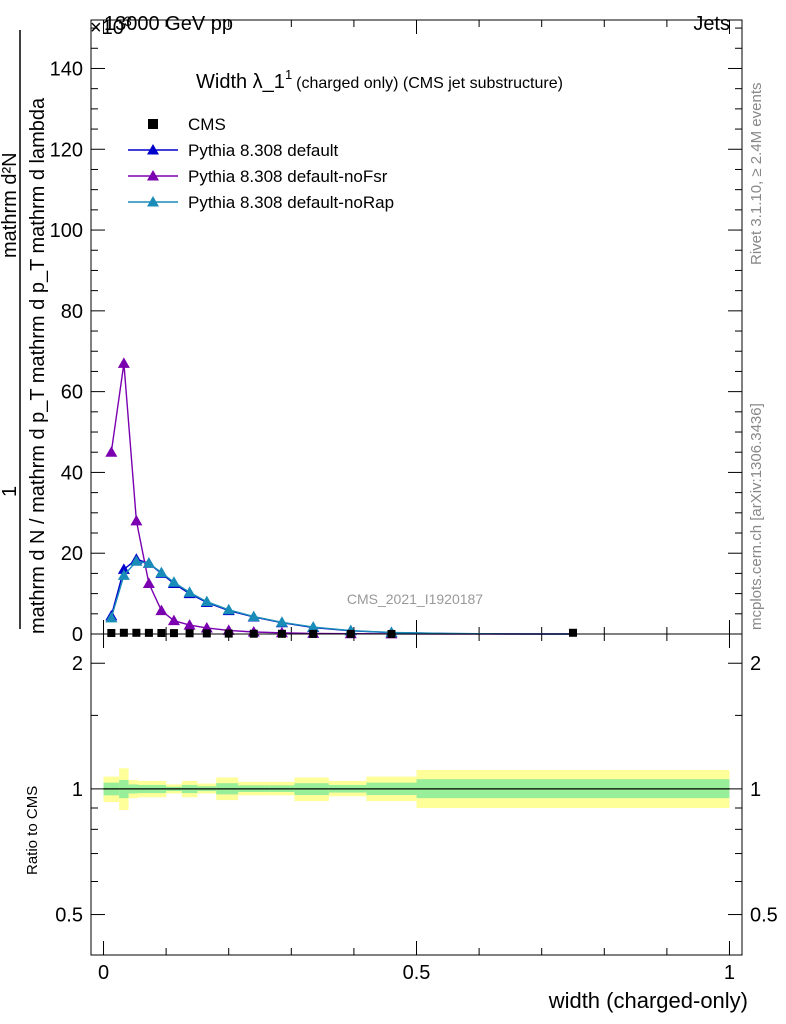  I want to click on y-axis-exponent: ×10³, so click(111, 26).